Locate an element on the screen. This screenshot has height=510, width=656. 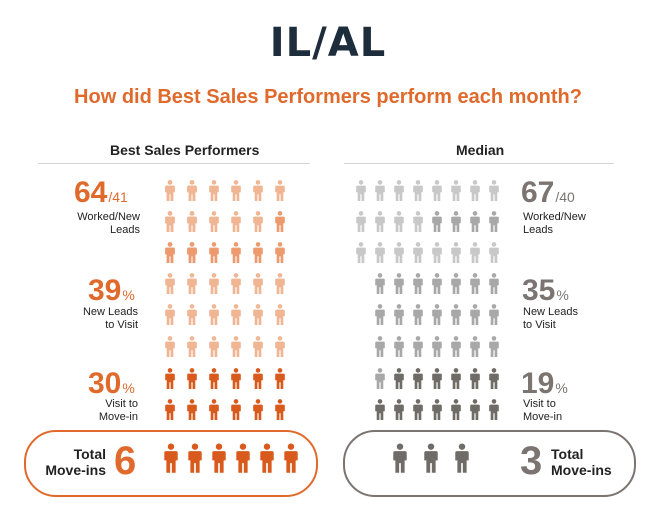
best-worked-label-line: Worked/New is located at coordinates (108, 217).